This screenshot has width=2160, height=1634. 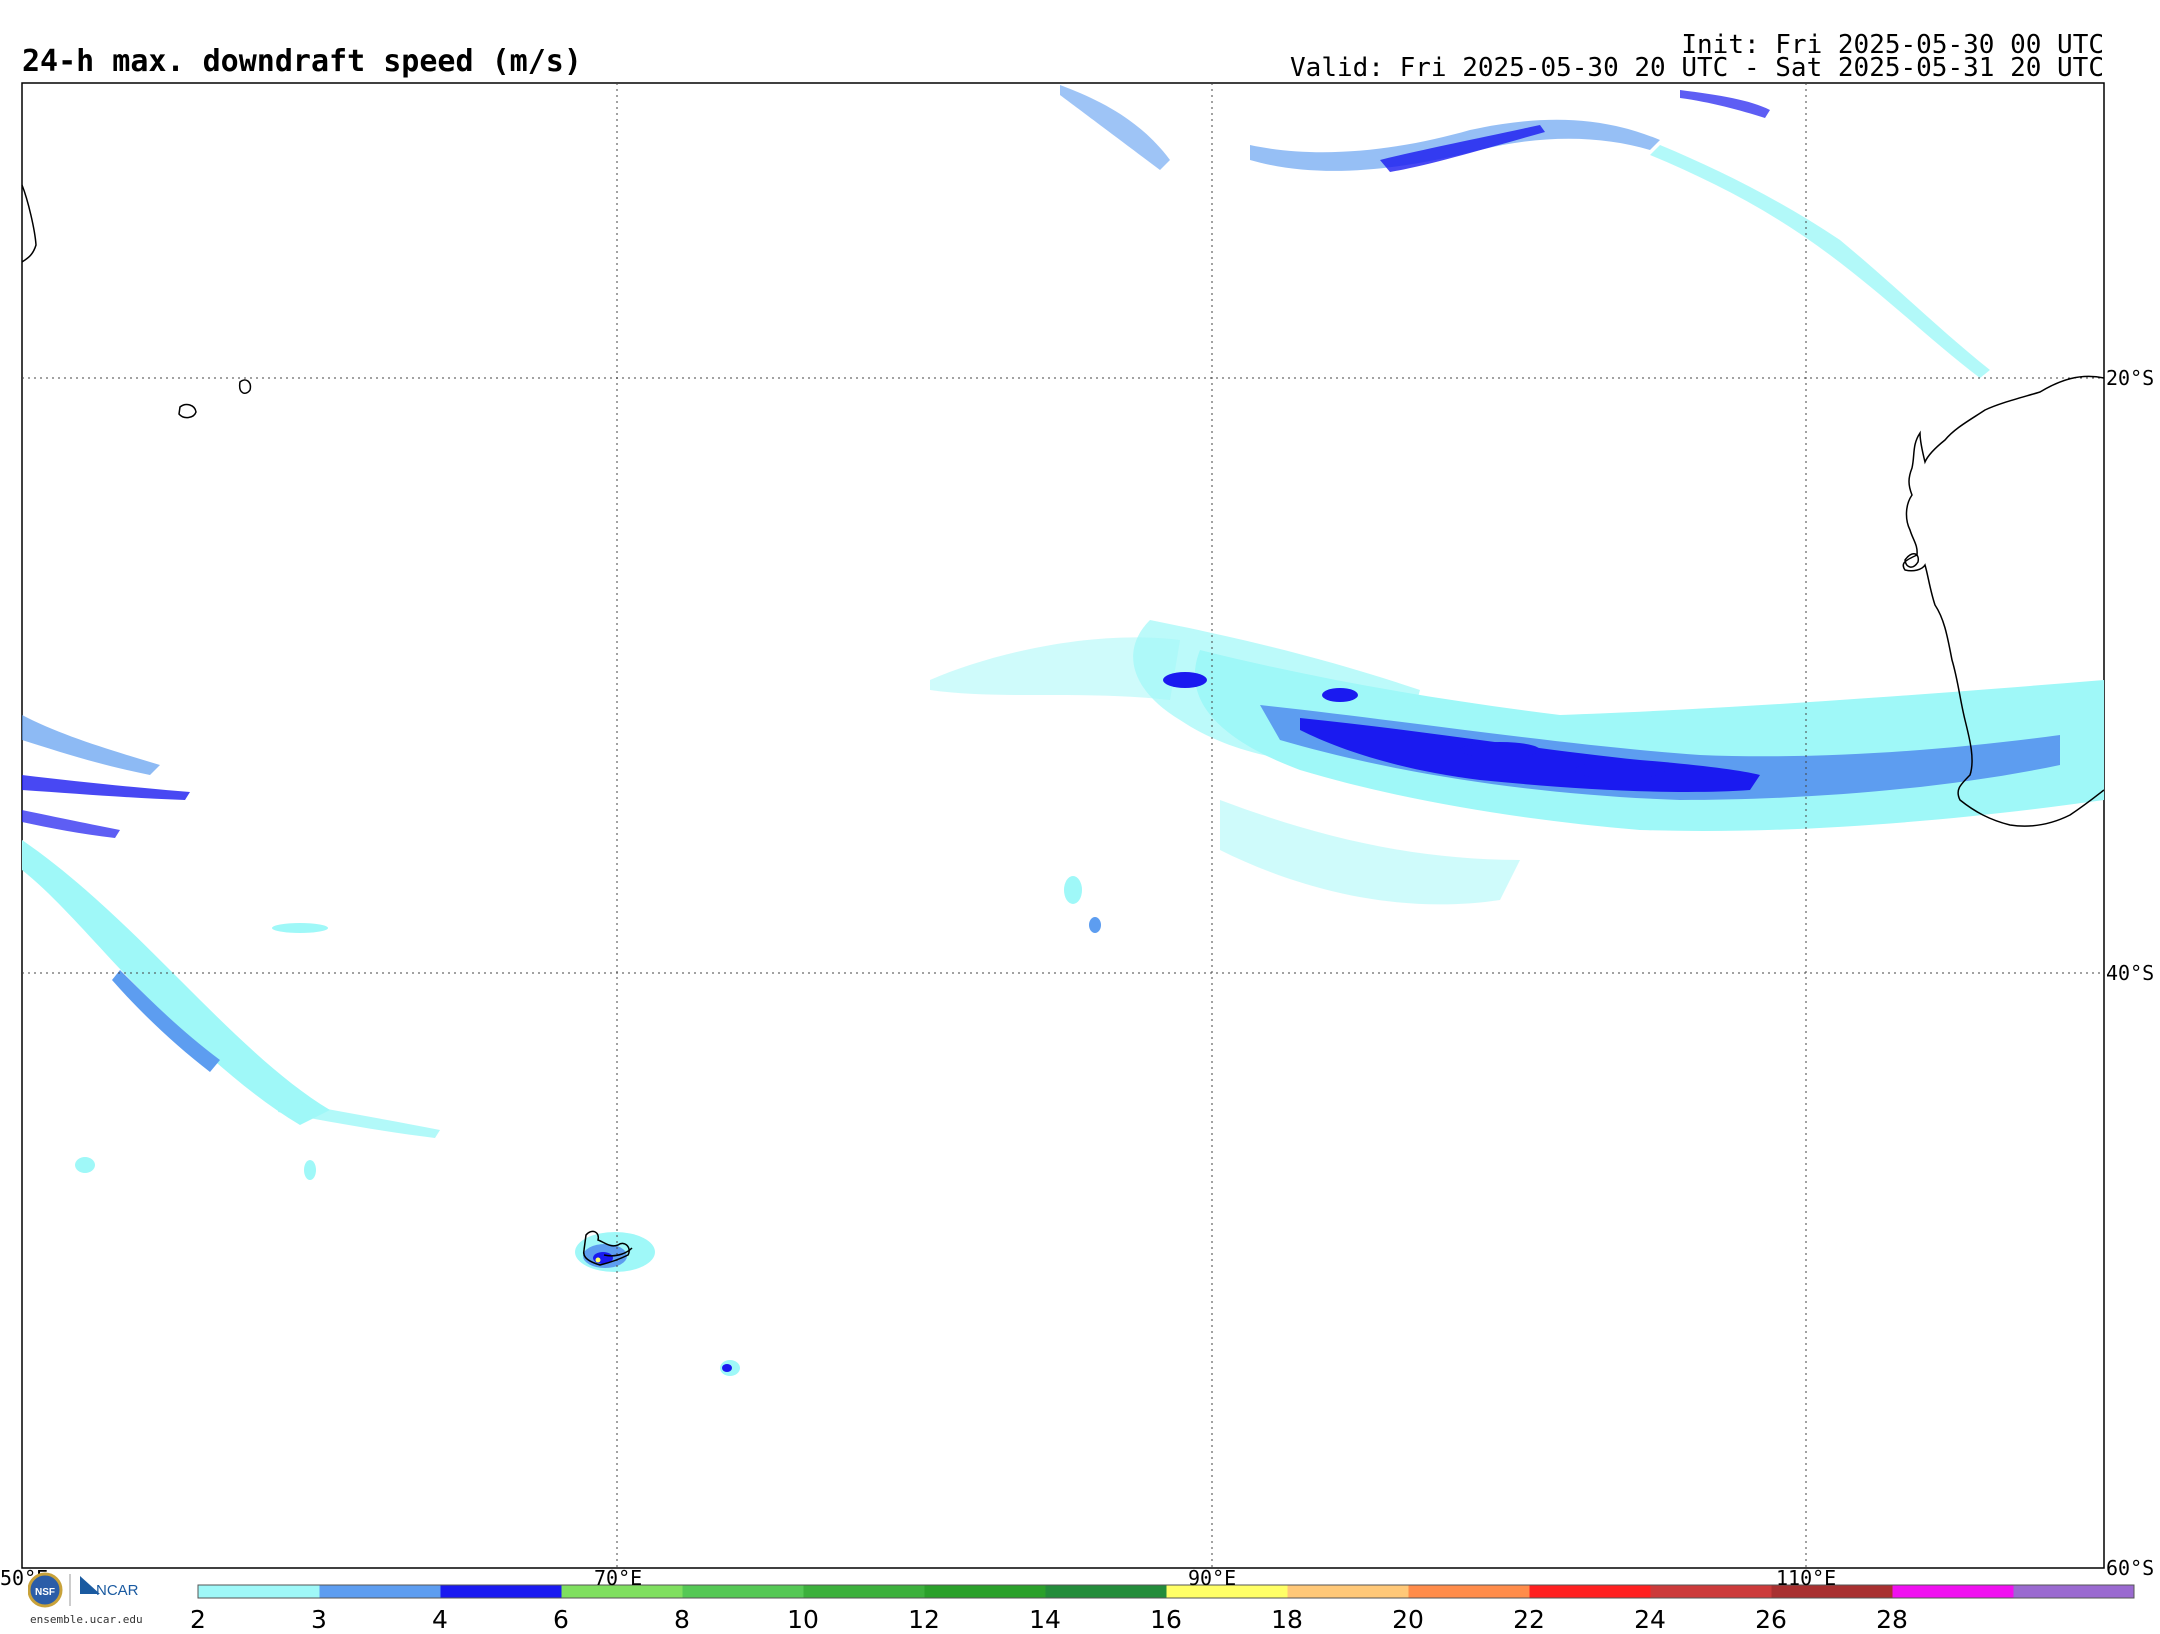 What do you see at coordinates (29, 223) in the screenshot?
I see `madagascar-coast` at bounding box center [29, 223].